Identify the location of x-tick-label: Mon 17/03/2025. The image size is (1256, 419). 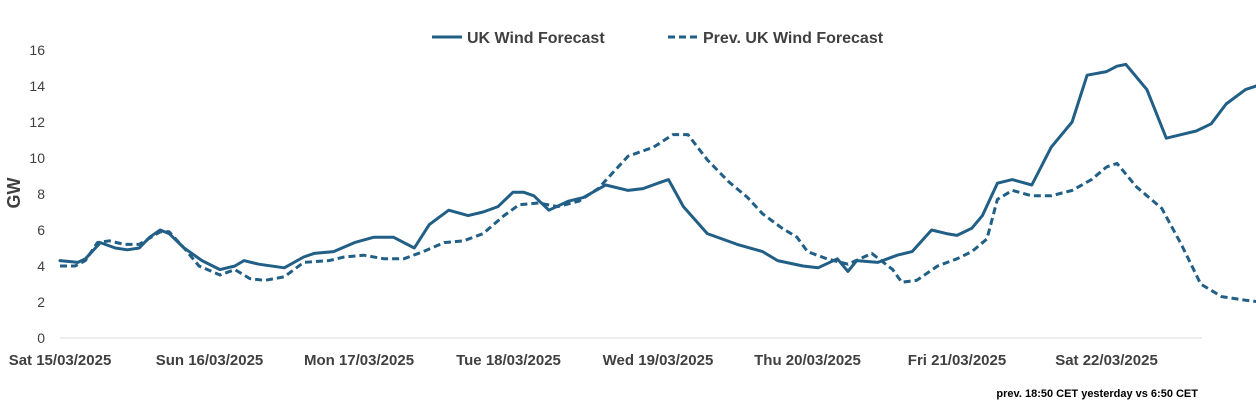
(359, 360).